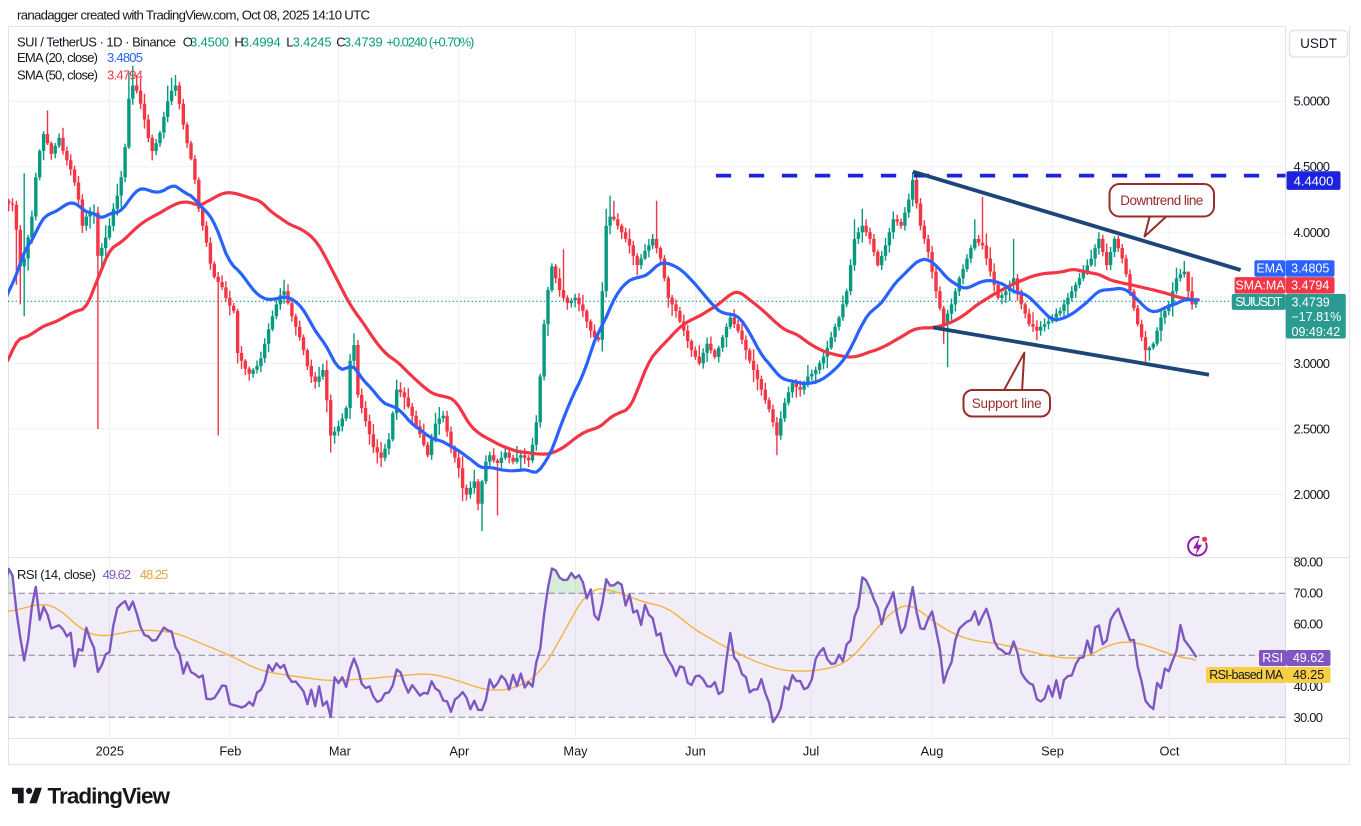  Describe the element at coordinates (1260, 286) in the screenshot. I see `svg-text: SMA:MA` at that location.